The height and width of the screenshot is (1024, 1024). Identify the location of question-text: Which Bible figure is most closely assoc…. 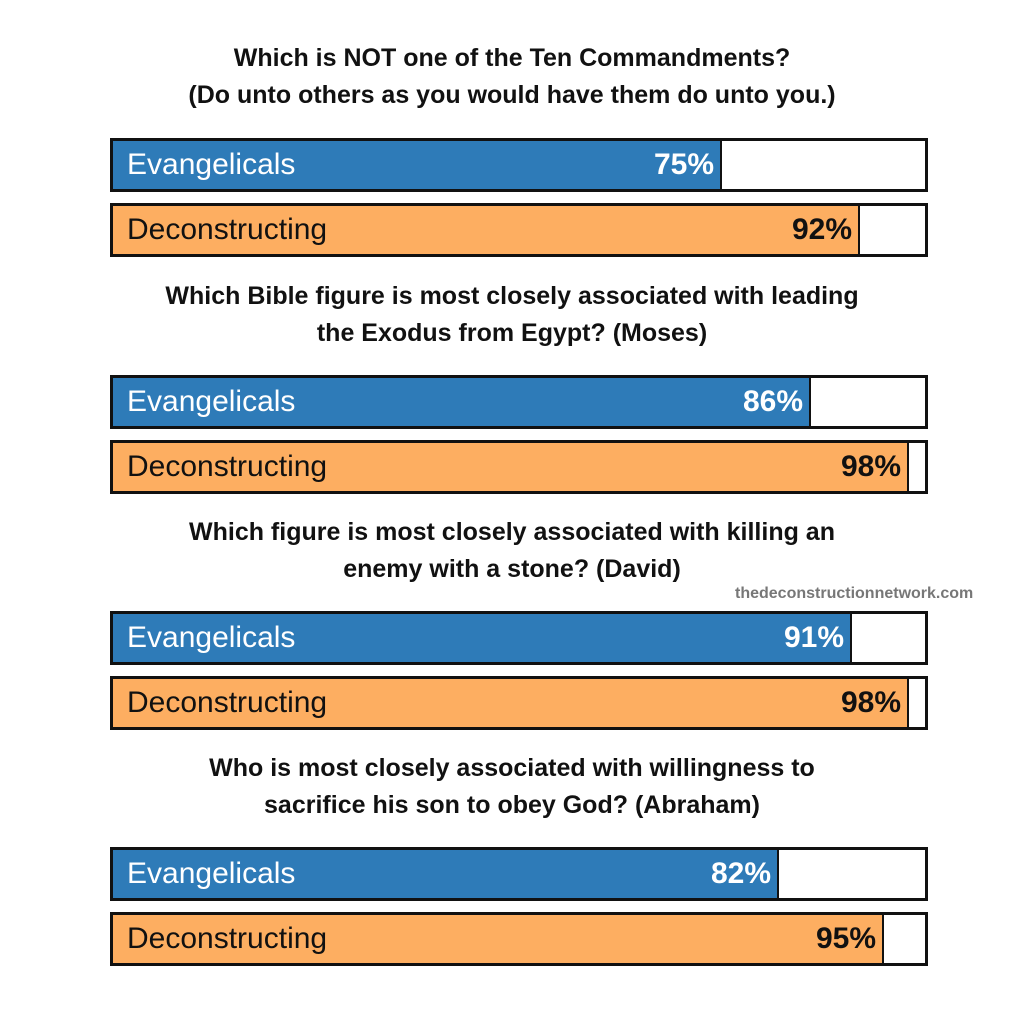
(512, 315).